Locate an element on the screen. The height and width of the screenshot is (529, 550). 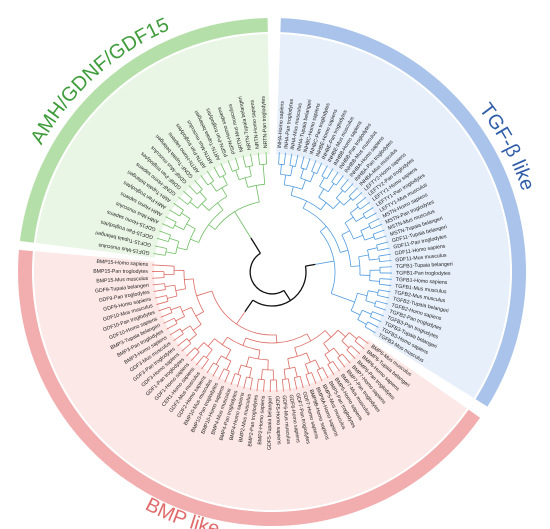
leaf-label: BMP15-Pan troglodytes is located at coordinates (120, 272).